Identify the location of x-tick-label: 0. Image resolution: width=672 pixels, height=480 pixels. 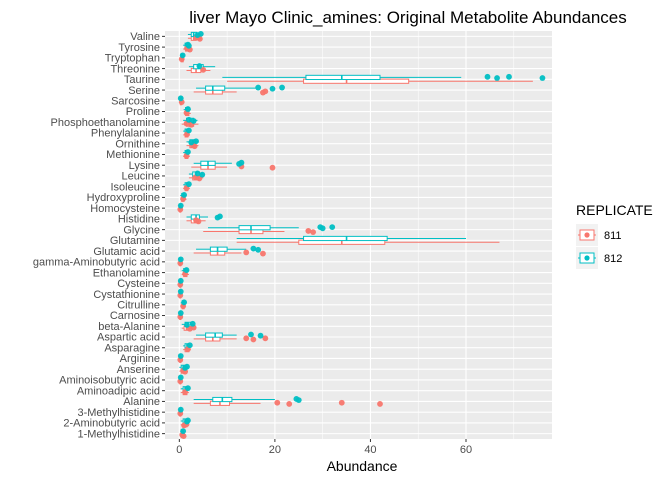
(179, 450).